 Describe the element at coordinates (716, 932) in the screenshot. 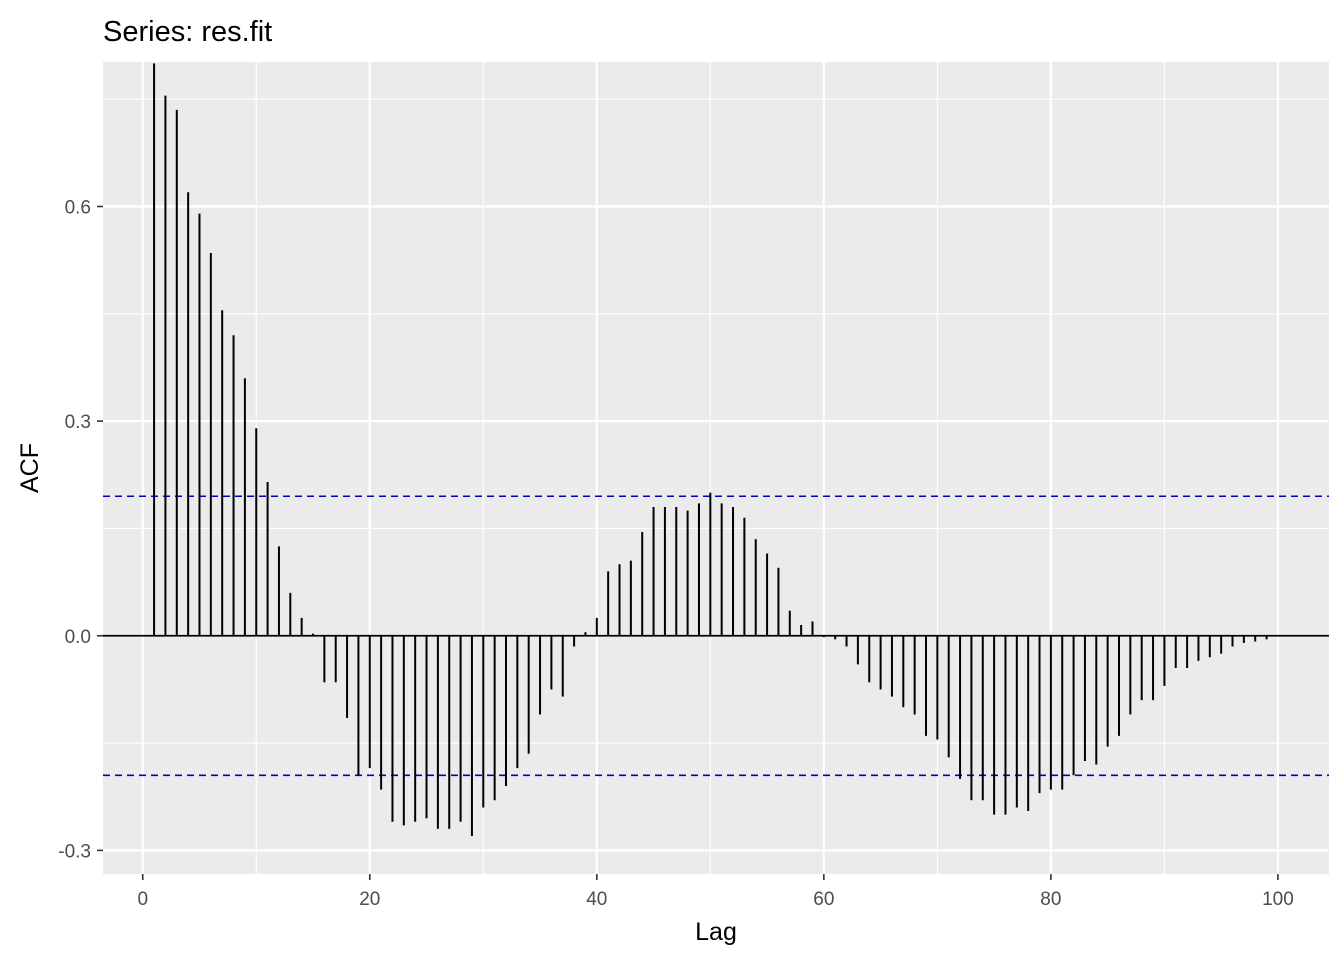

I see `x-axis-title: Lag` at that location.